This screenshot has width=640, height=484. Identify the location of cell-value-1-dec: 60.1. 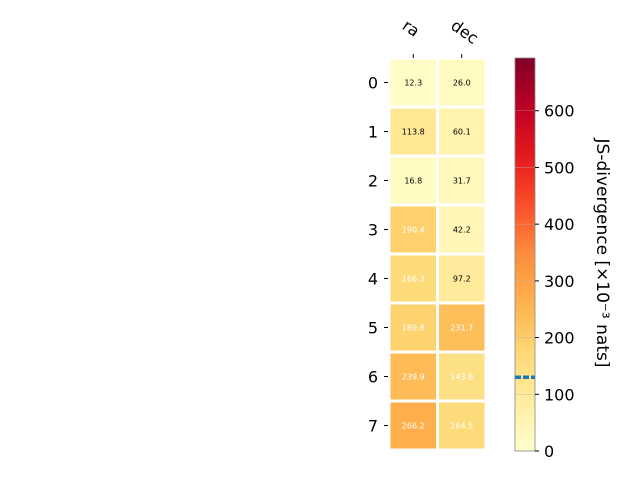
(462, 132).